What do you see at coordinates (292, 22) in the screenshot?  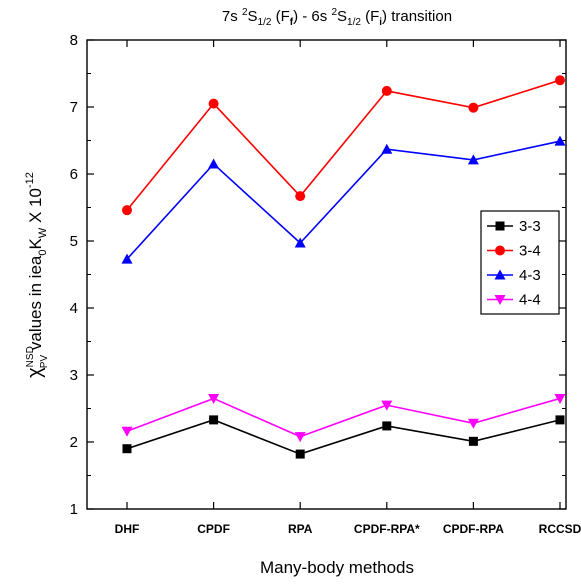 I see `title-subf: f` at bounding box center [292, 22].